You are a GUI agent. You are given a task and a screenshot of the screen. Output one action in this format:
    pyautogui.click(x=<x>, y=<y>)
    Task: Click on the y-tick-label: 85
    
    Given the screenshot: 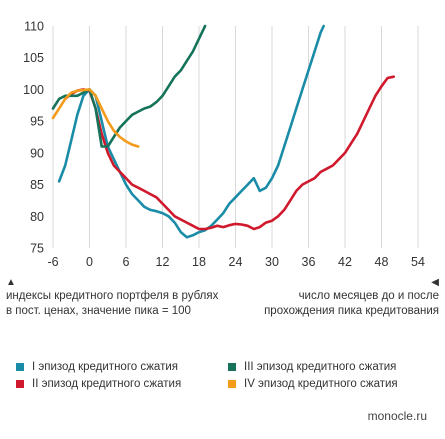 What is the action you would take?
    pyautogui.click(x=37, y=185)
    